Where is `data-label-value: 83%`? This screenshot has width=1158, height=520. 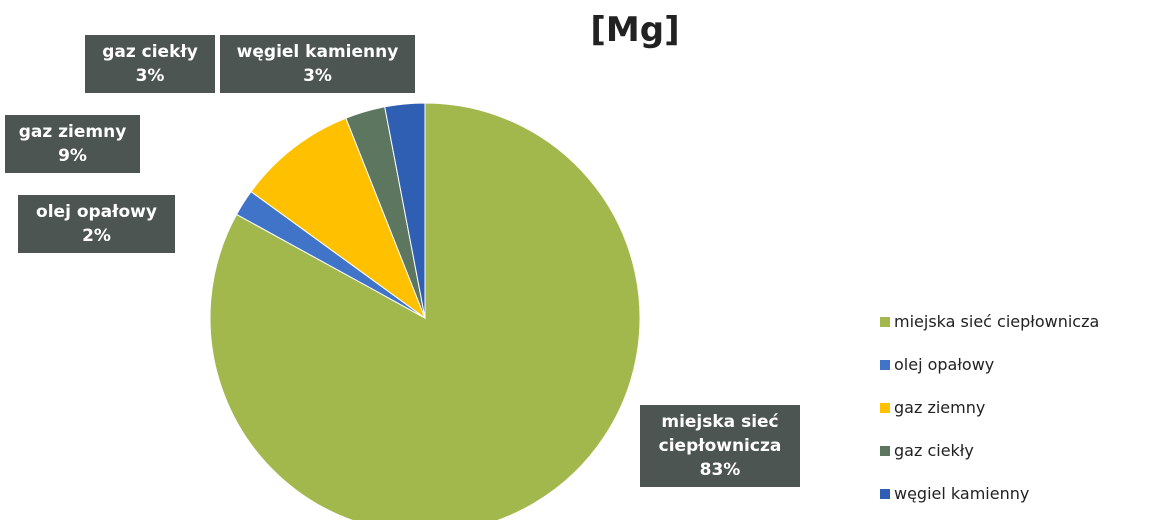 data-label-value: 83% is located at coordinates (720, 470).